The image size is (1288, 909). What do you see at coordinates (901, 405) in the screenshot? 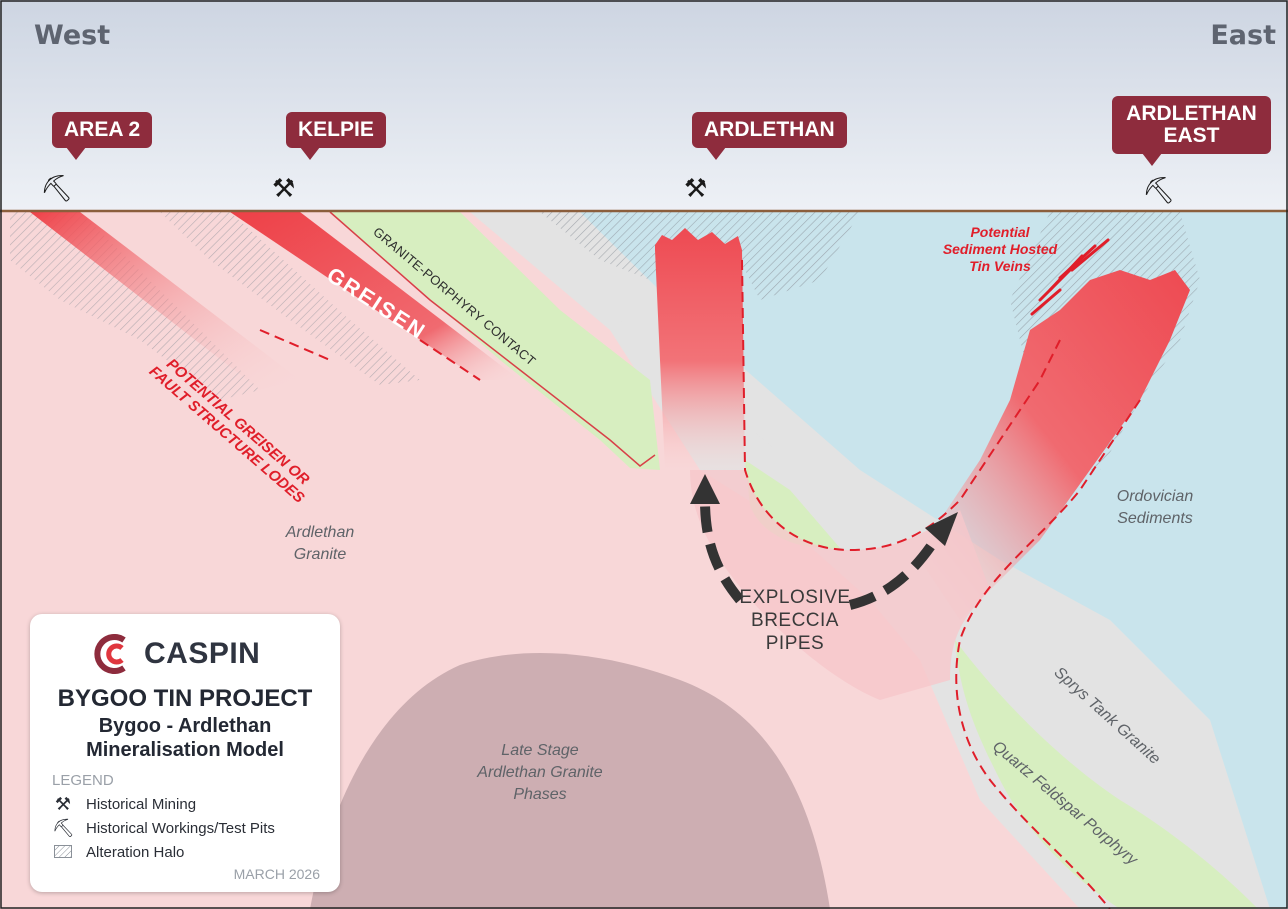
I see `pipe-dashed-outline-right` at bounding box center [901, 405].